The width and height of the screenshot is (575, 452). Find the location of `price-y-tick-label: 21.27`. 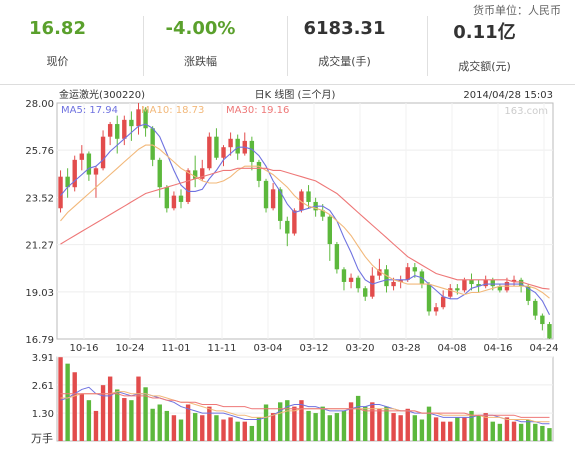

price-y-tick-label: 21.27 is located at coordinates (39, 246).